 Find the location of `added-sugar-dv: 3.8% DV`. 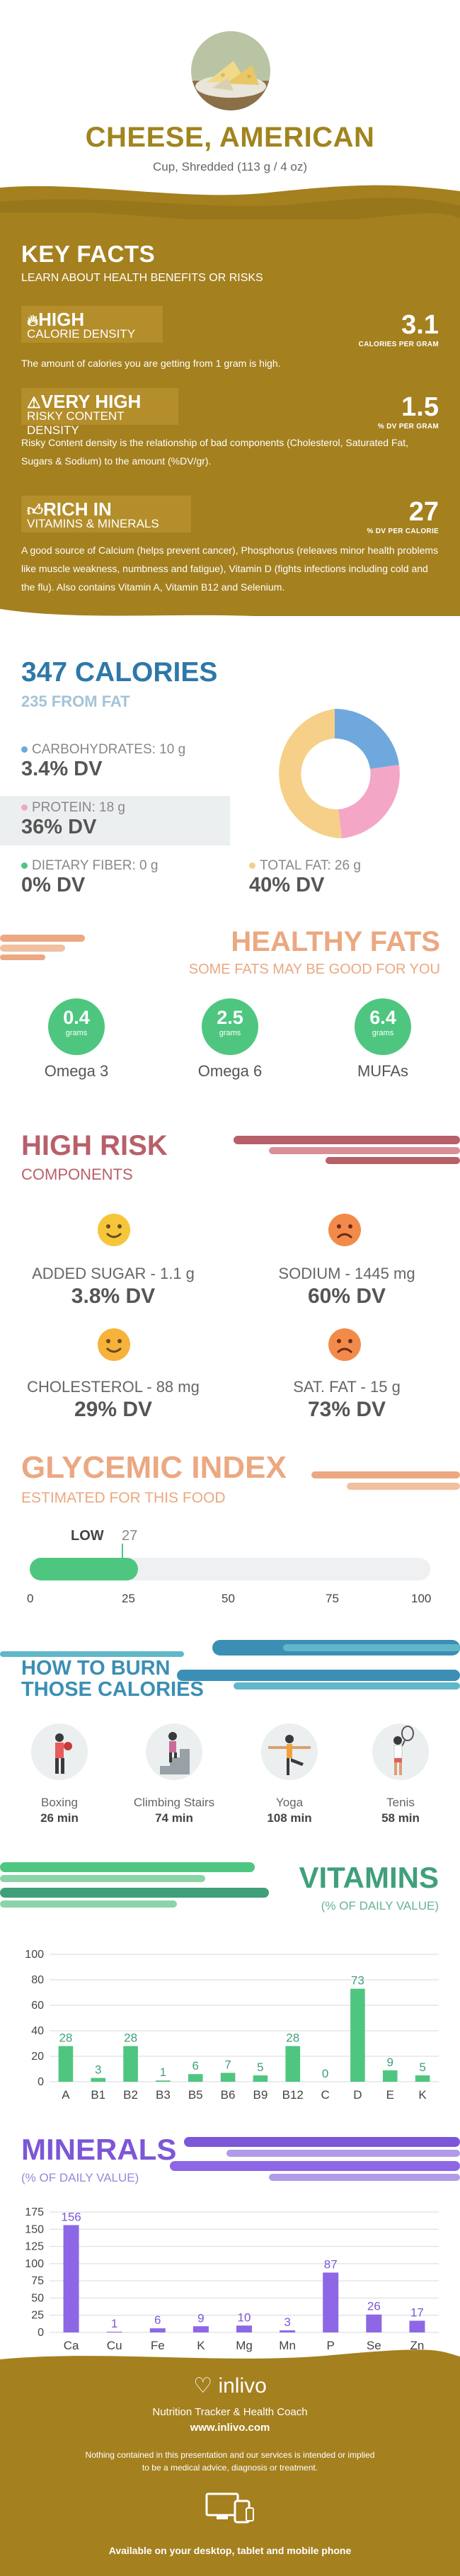

added-sugar-dv: 3.8% DV is located at coordinates (113, 1296).